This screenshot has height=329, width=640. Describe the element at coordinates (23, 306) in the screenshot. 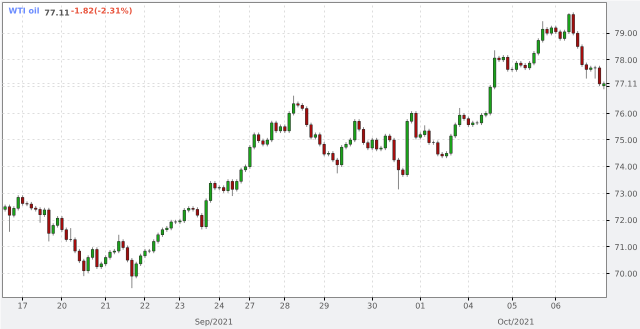

I see `x-tick-label: 17` at that location.